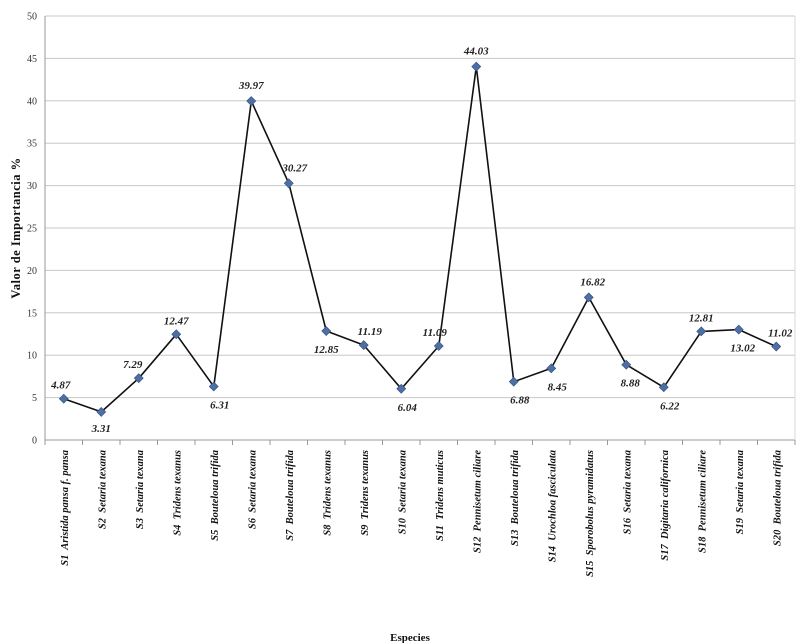 This screenshot has height=643, width=811. I want to click on x-category-label: S10 Setaria texana, so click(402, 492).